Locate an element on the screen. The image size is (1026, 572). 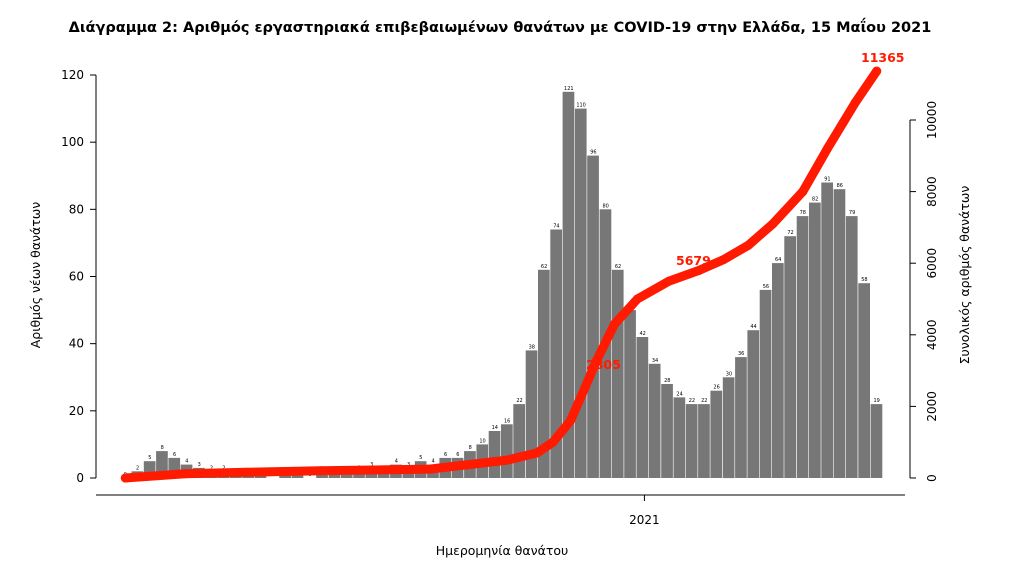
bar-label-2020-10-22: 22 is located at coordinates (519, 401).